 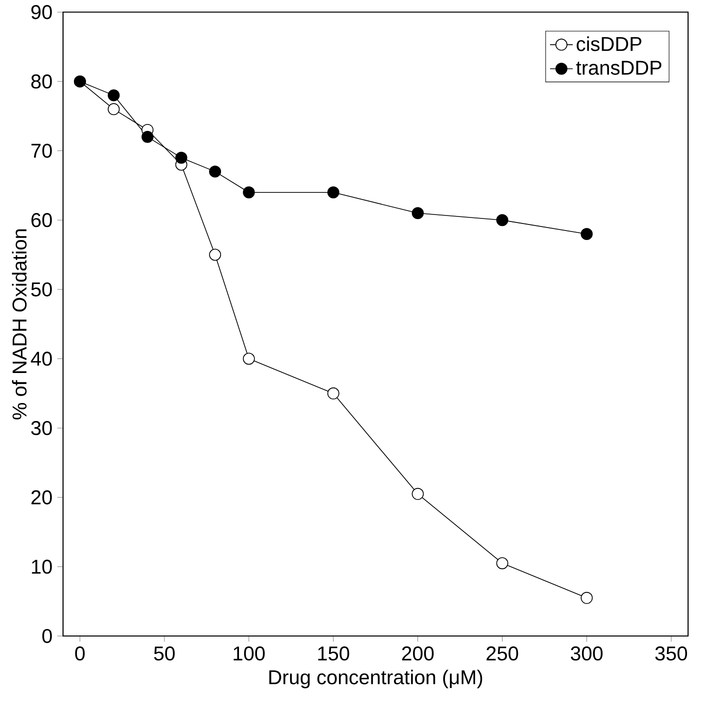 What do you see at coordinates (41, 81) in the screenshot?
I see `y-tick-label: 80` at bounding box center [41, 81].